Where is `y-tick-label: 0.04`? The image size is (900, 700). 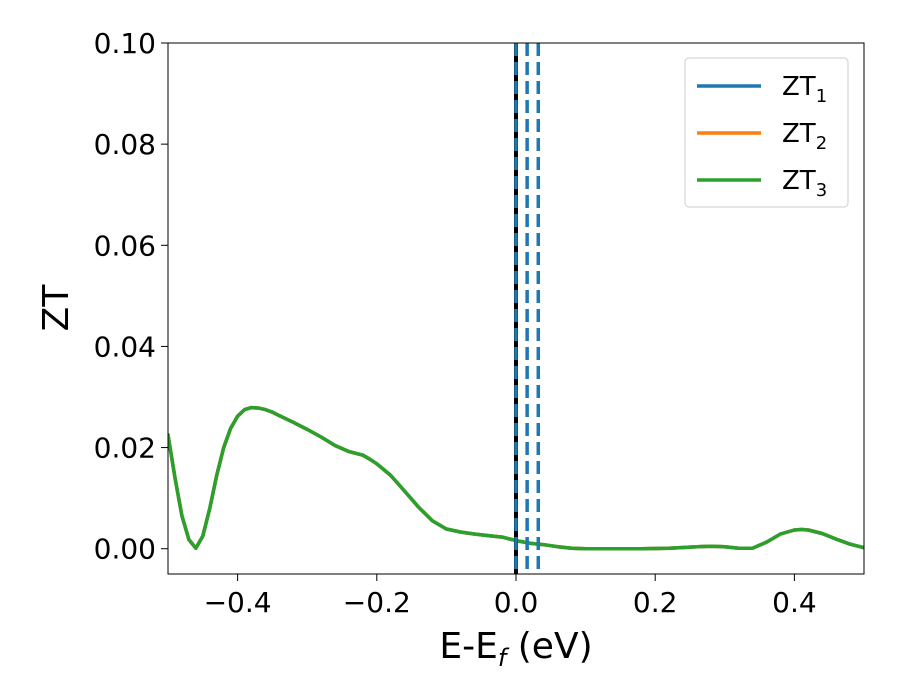
y-tick-label: 0.04 is located at coordinates (125, 346).